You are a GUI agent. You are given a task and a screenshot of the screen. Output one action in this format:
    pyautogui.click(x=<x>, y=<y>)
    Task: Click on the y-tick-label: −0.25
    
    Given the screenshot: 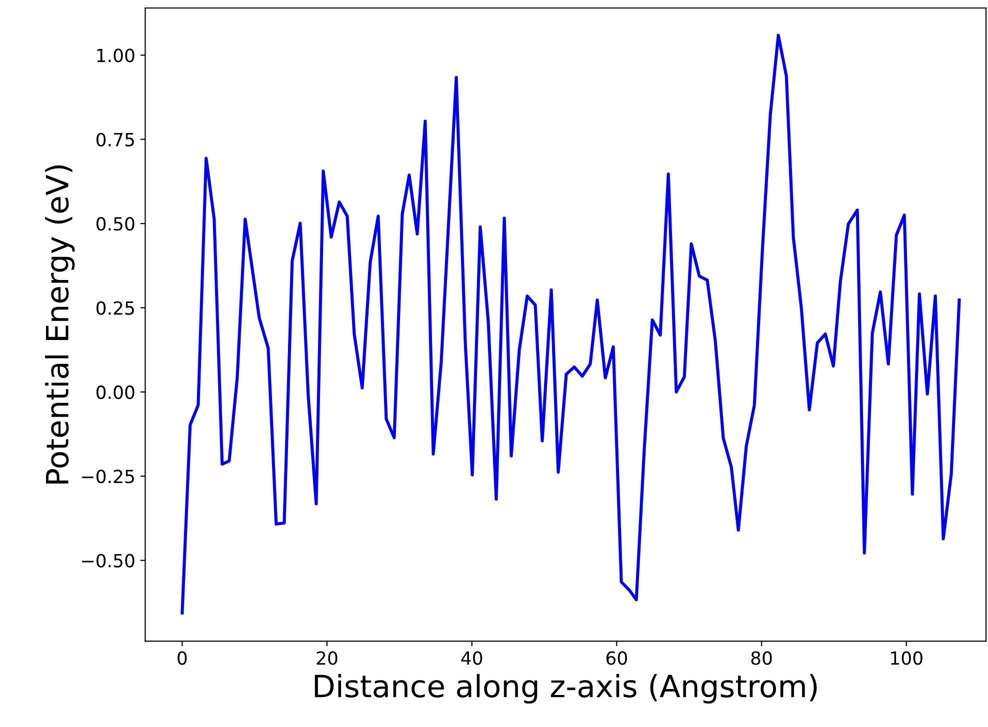 What is the action you would take?
    pyautogui.click(x=108, y=477)
    